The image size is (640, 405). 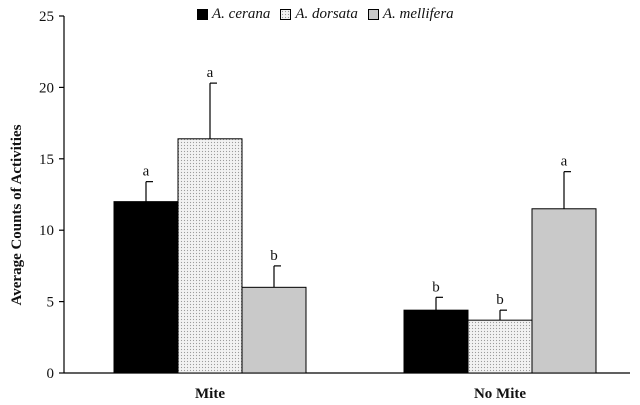 What do you see at coordinates (326, 14) in the screenshot?
I see `legend-label: A. dorsata` at bounding box center [326, 14].